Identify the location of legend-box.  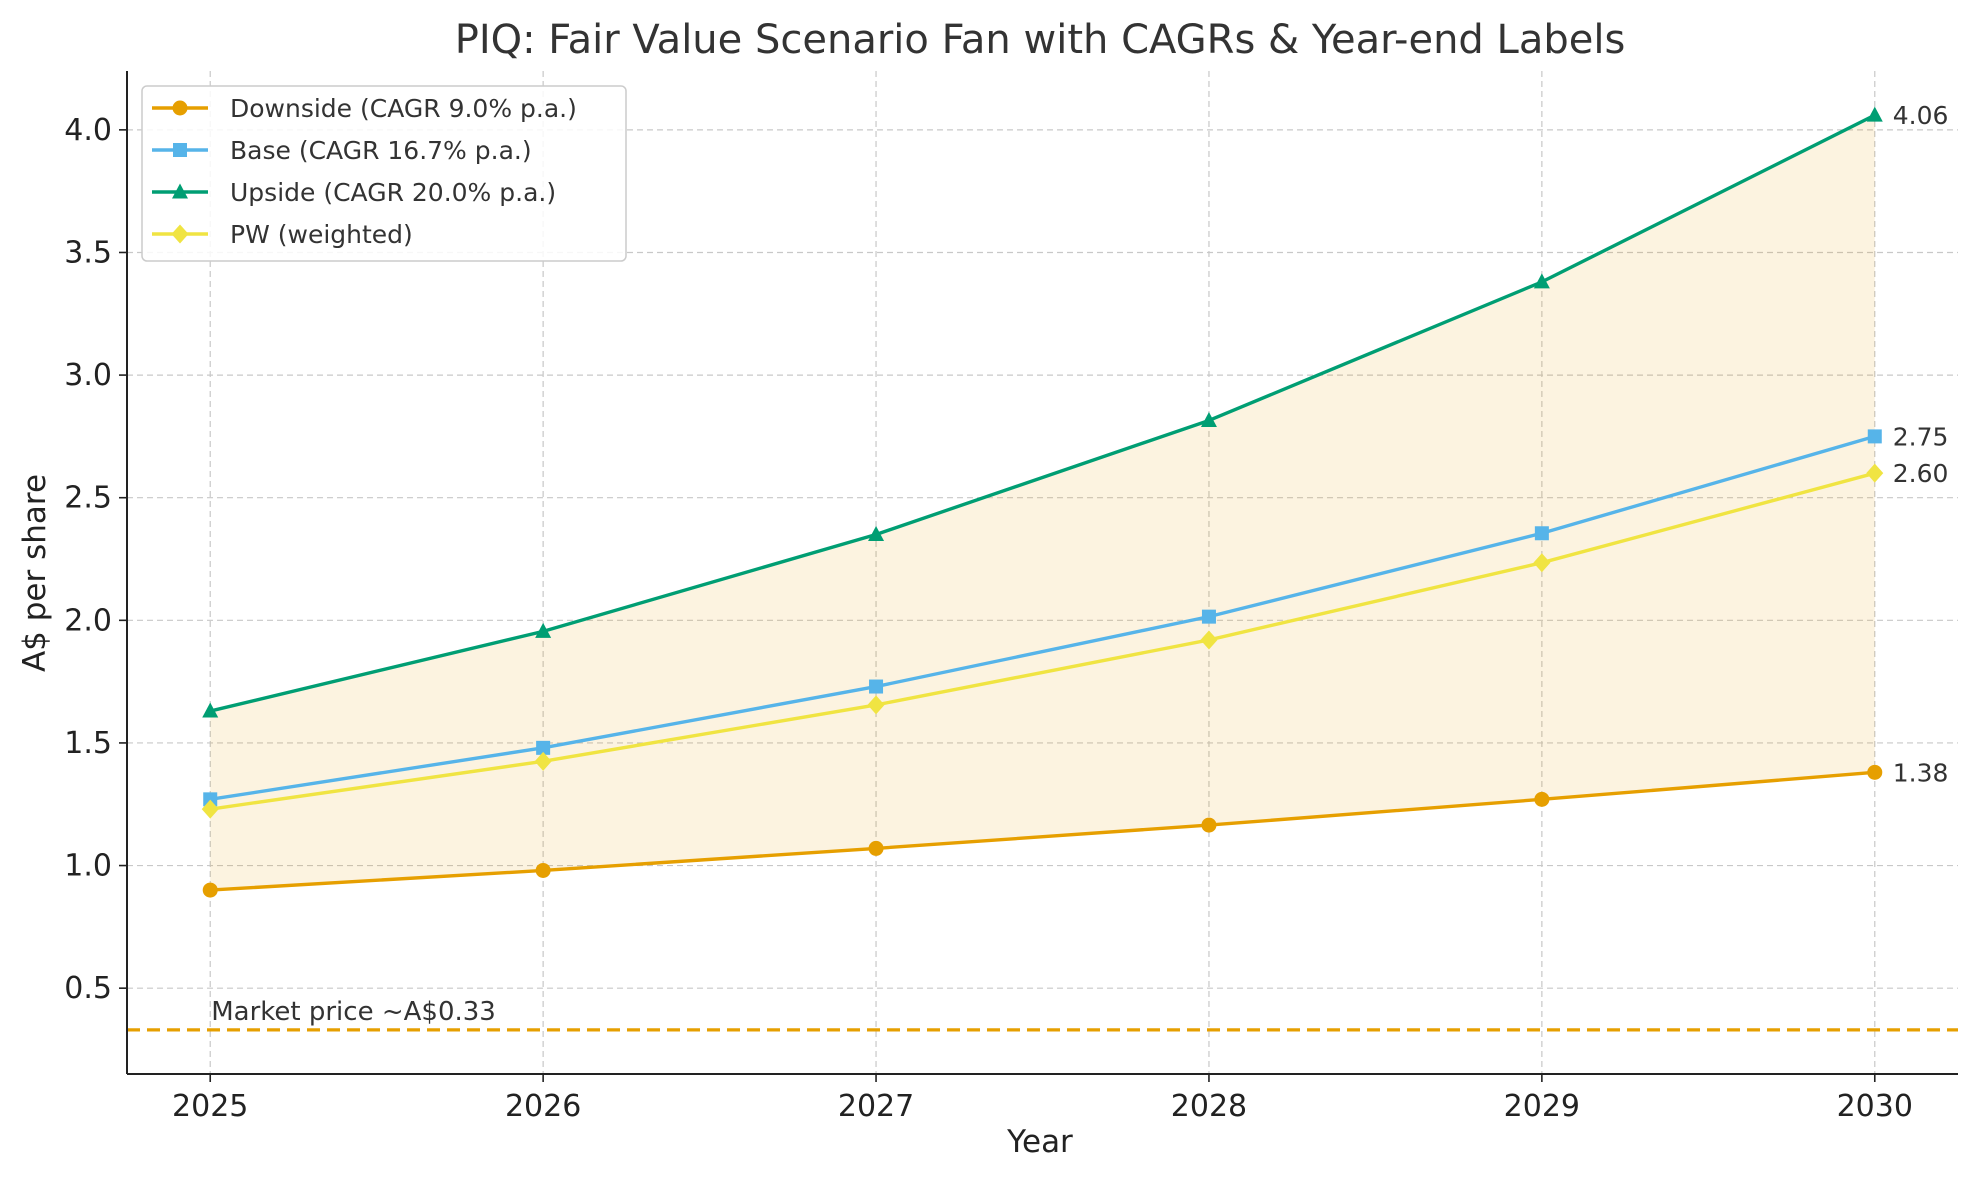
(384, 173).